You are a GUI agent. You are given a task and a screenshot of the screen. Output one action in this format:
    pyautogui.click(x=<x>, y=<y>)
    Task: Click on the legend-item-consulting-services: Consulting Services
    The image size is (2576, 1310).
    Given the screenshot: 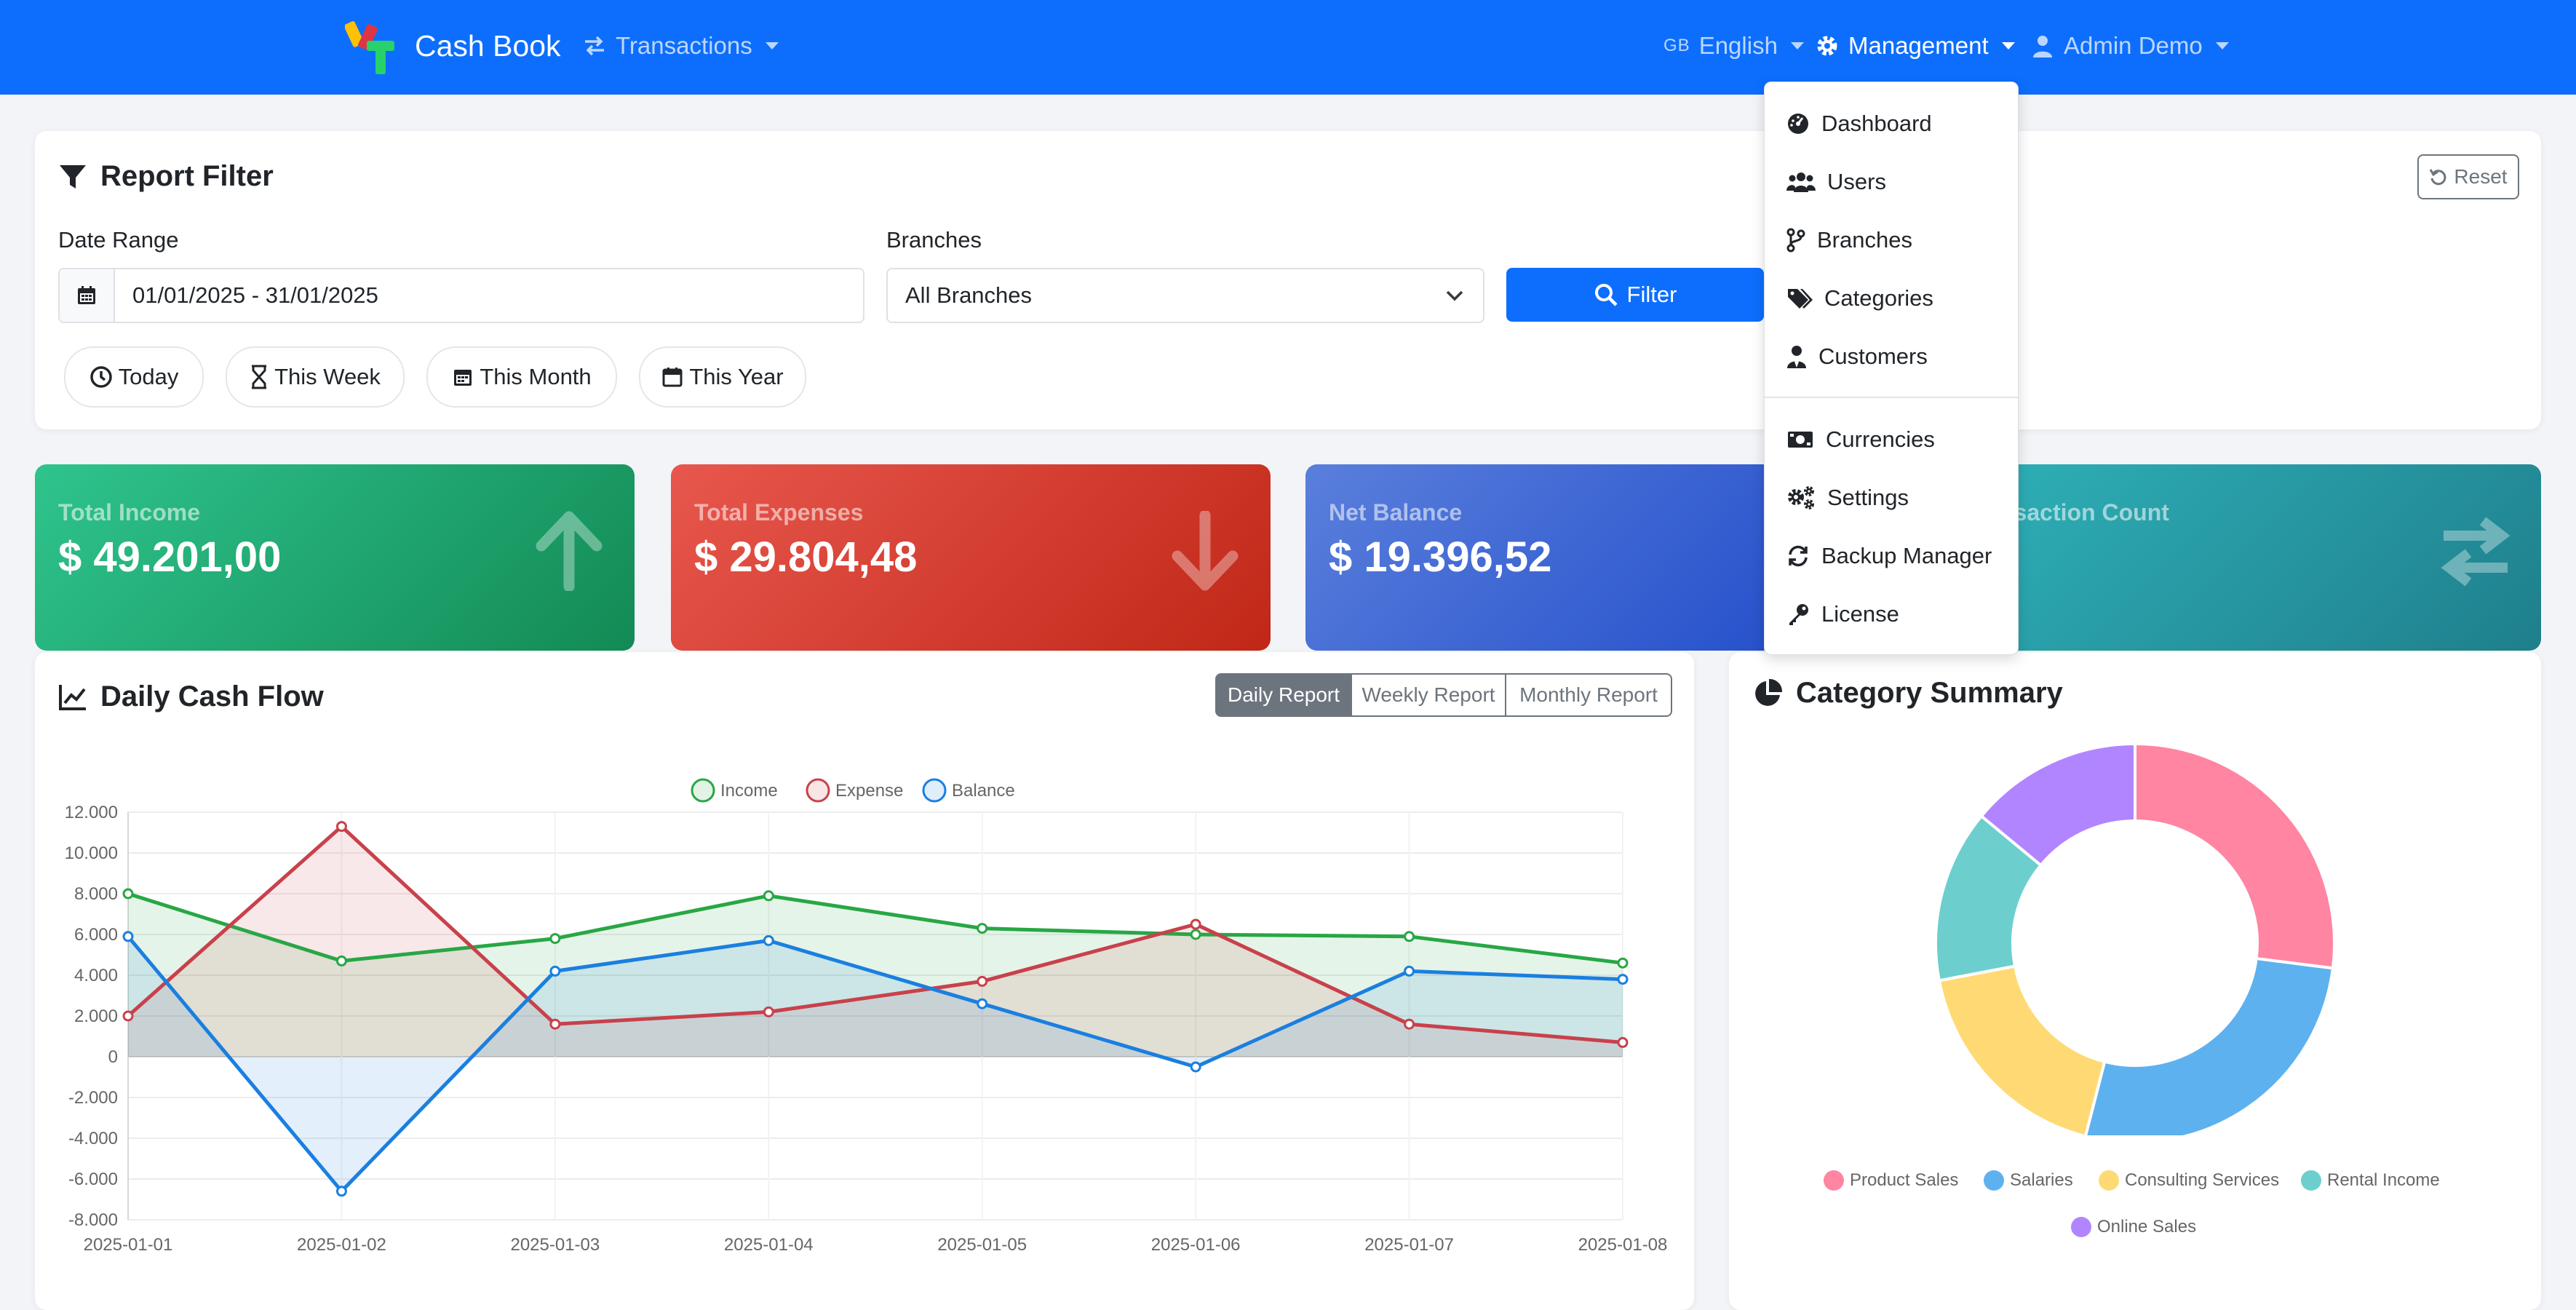 What is the action you would take?
    pyautogui.click(x=2189, y=1180)
    